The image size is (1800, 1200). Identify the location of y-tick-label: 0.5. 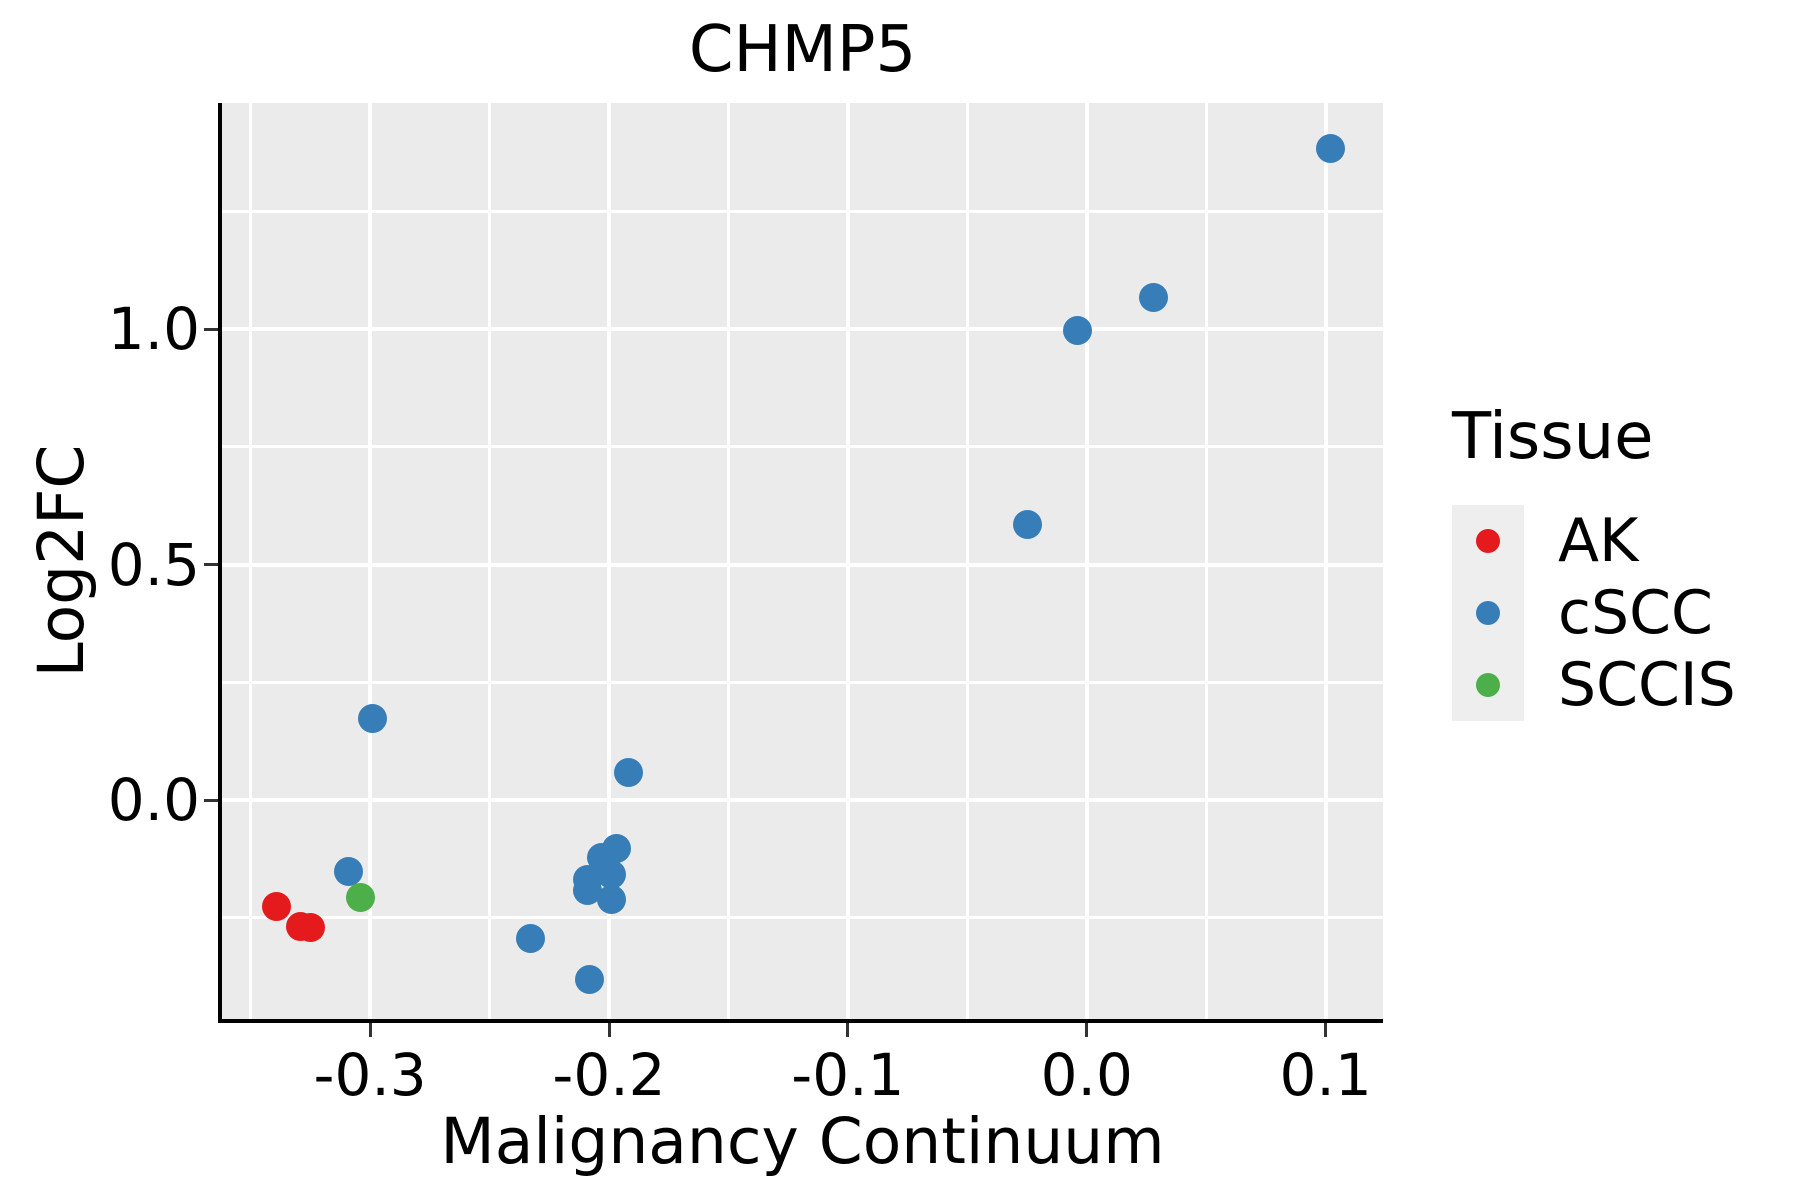
(153, 564).